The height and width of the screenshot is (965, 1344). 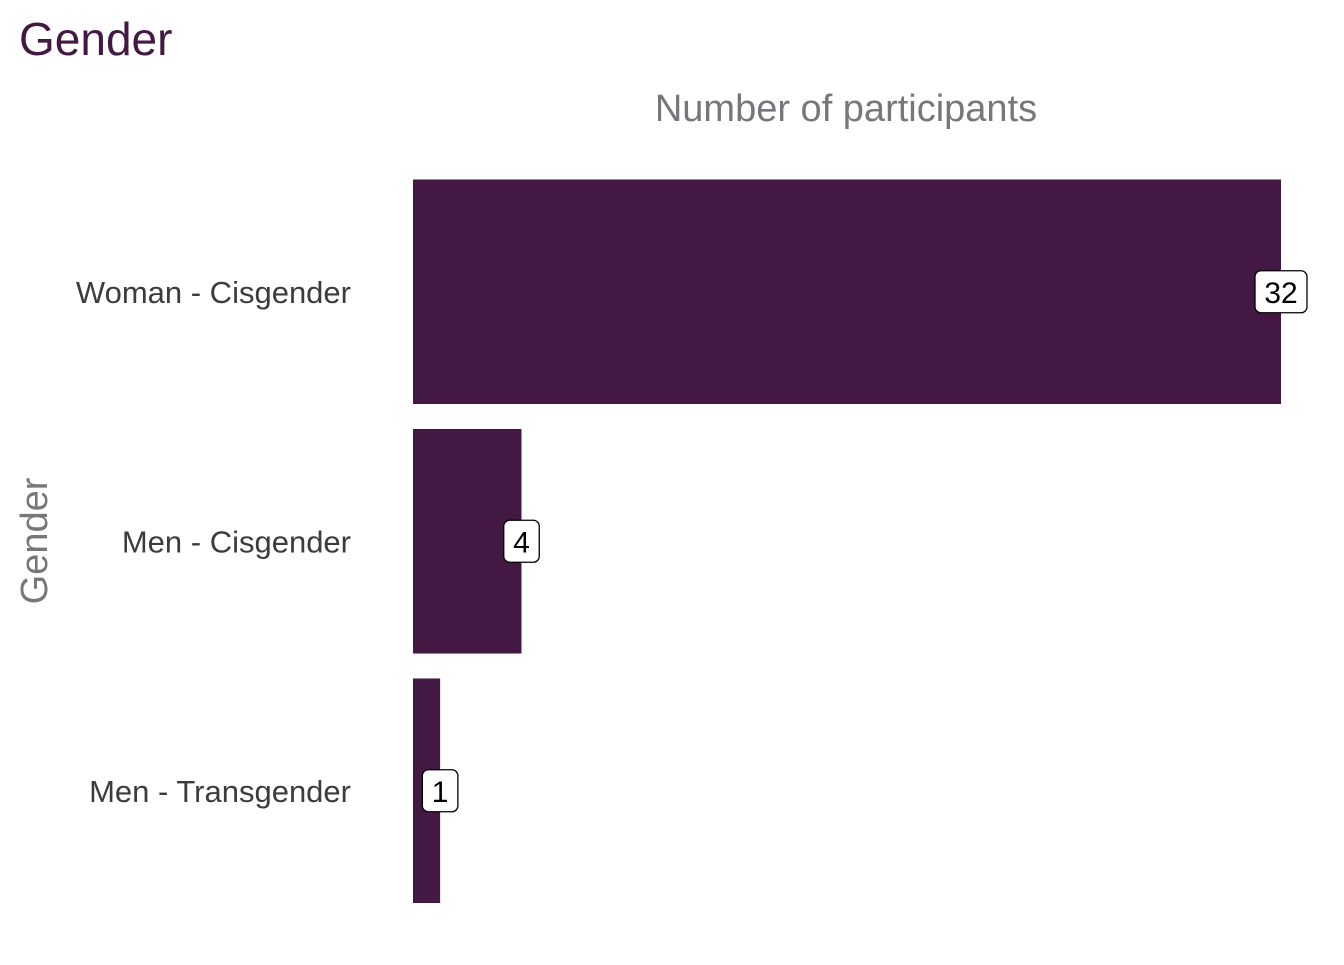 What do you see at coordinates (213, 292) in the screenshot?
I see `y-tick-label: Woman - Cisgender` at bounding box center [213, 292].